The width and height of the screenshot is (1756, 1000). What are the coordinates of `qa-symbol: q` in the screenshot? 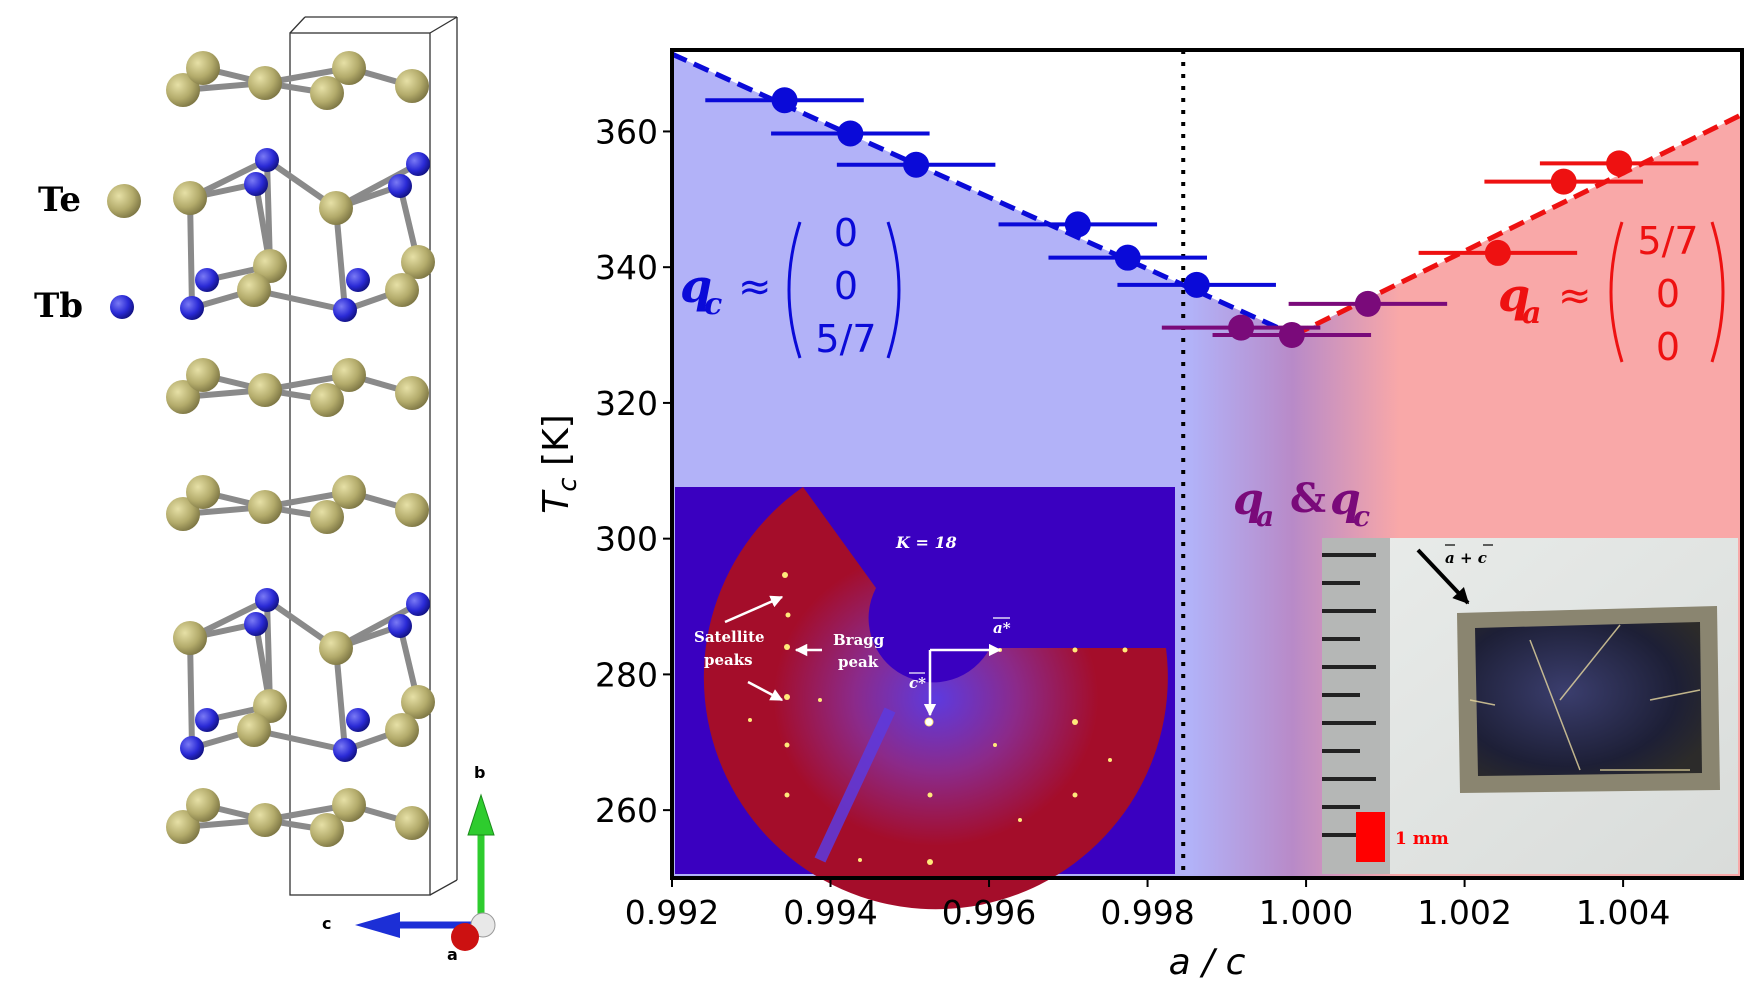 It's located at (1514, 295).